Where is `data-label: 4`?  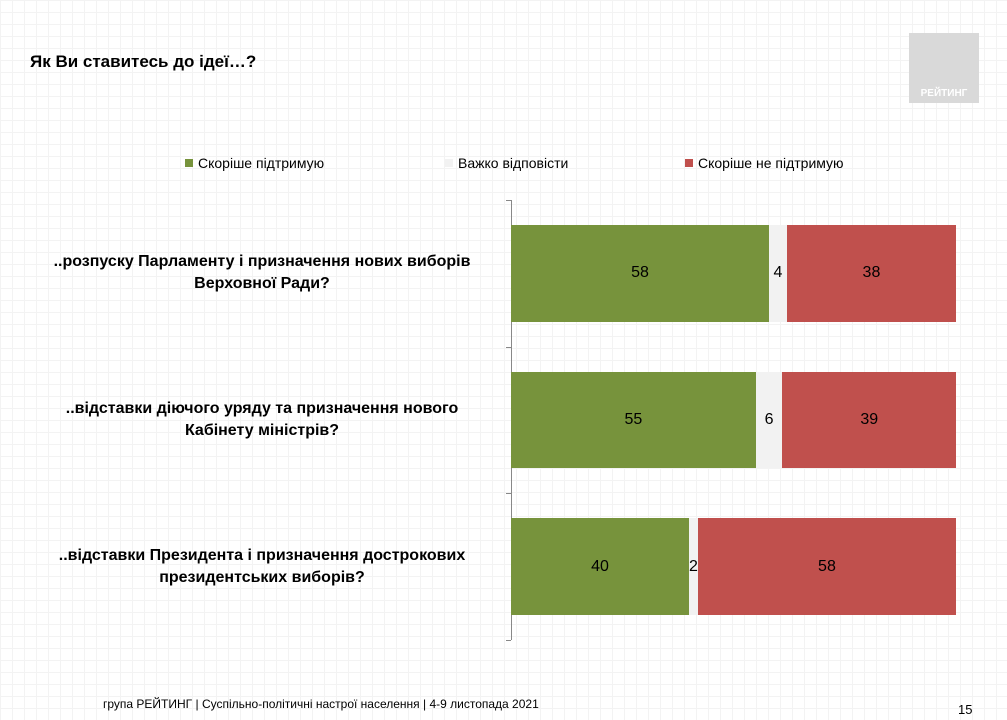 data-label: 4 is located at coordinates (778, 273).